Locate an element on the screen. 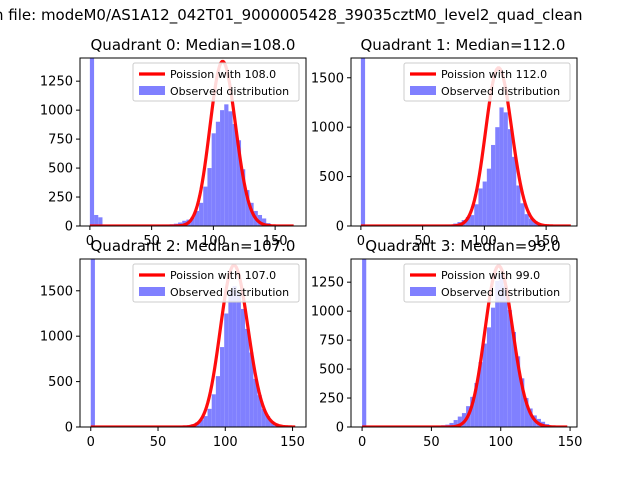 The image size is (640, 480). y-tick-label: 250 is located at coordinates (60, 198).